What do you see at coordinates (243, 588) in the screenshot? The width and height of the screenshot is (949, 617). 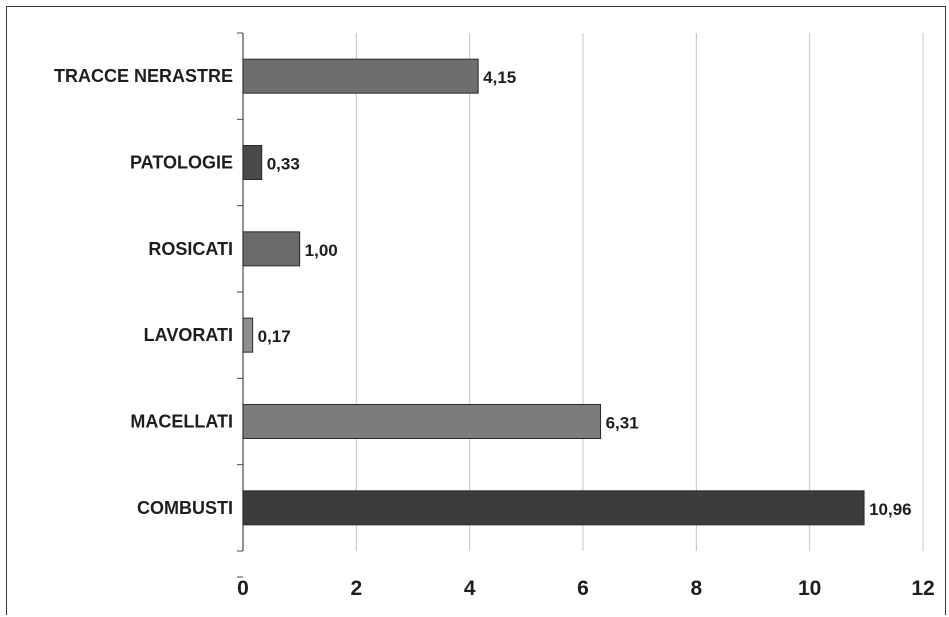 I see `x-tick-label-0: 0` at bounding box center [243, 588].